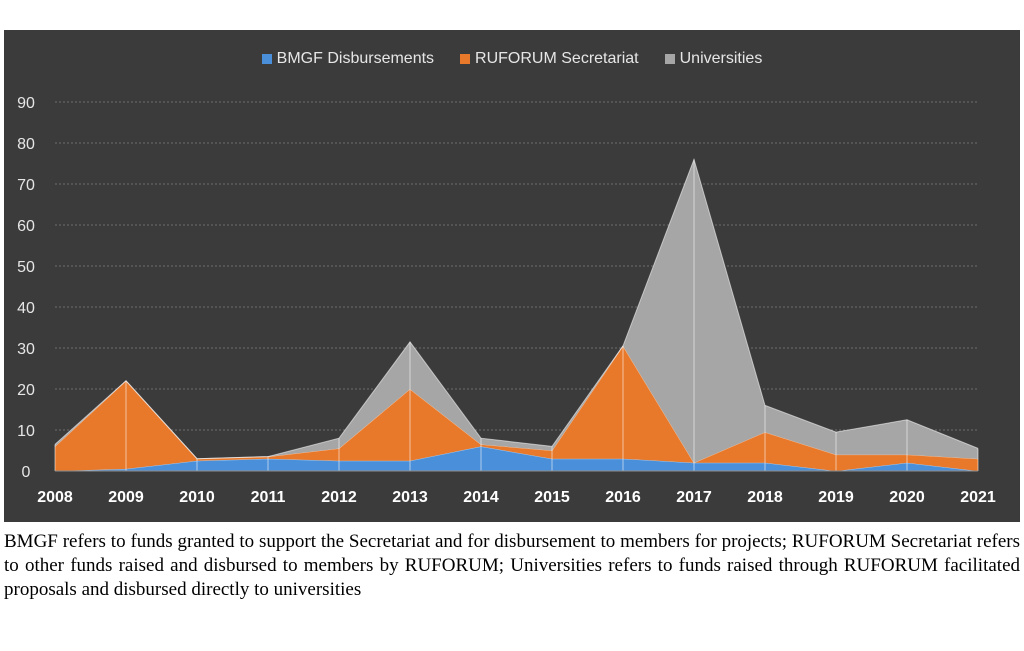 The image size is (1024, 651). Describe the element at coordinates (126, 497) in the screenshot. I see `x-tick-label-2009: 2009` at that location.